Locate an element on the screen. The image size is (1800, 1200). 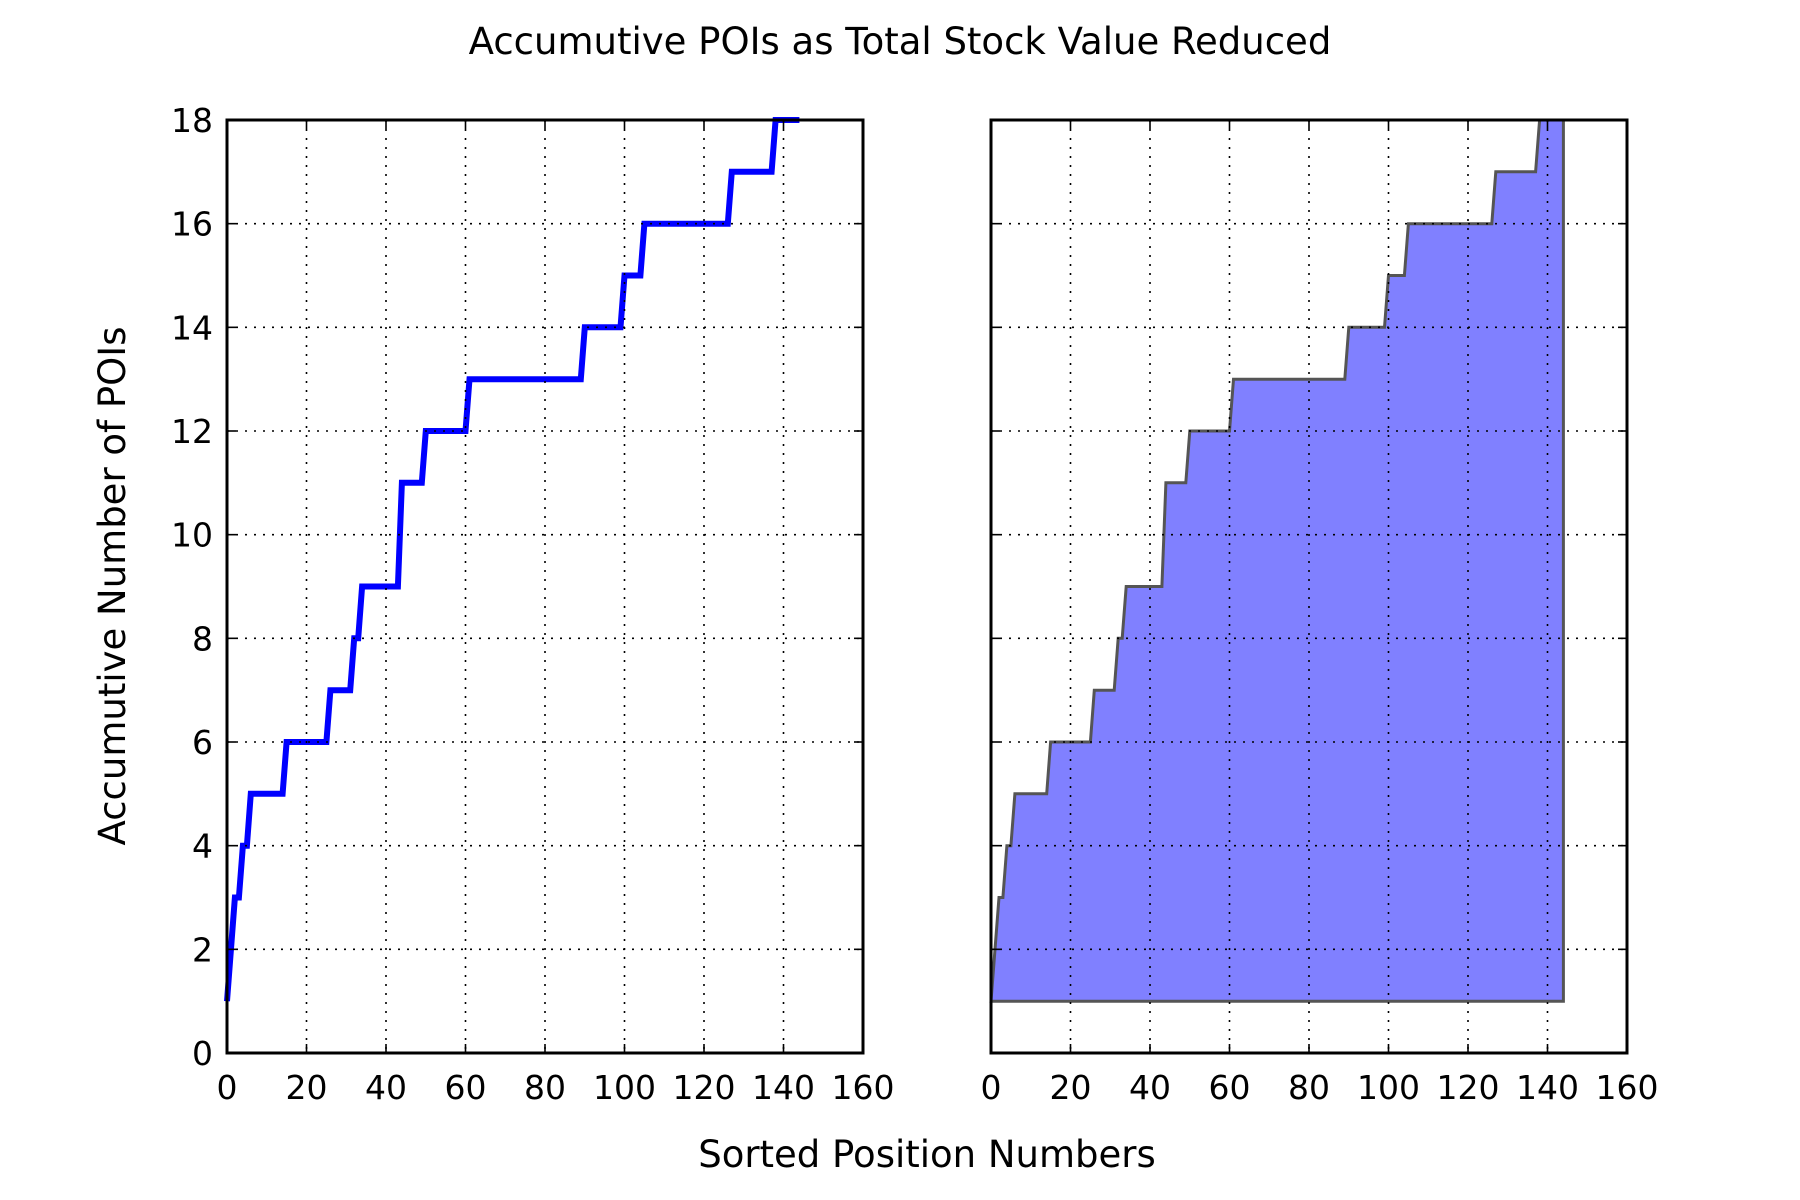
left-xtick-label-60: 60 is located at coordinates (466, 1087).